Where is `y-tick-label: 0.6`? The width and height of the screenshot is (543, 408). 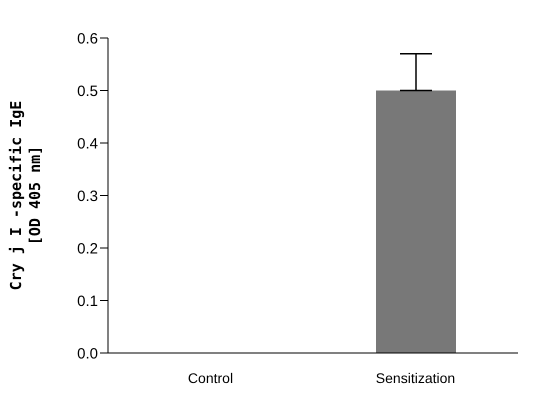 y-tick-label: 0.6 is located at coordinates (87, 39).